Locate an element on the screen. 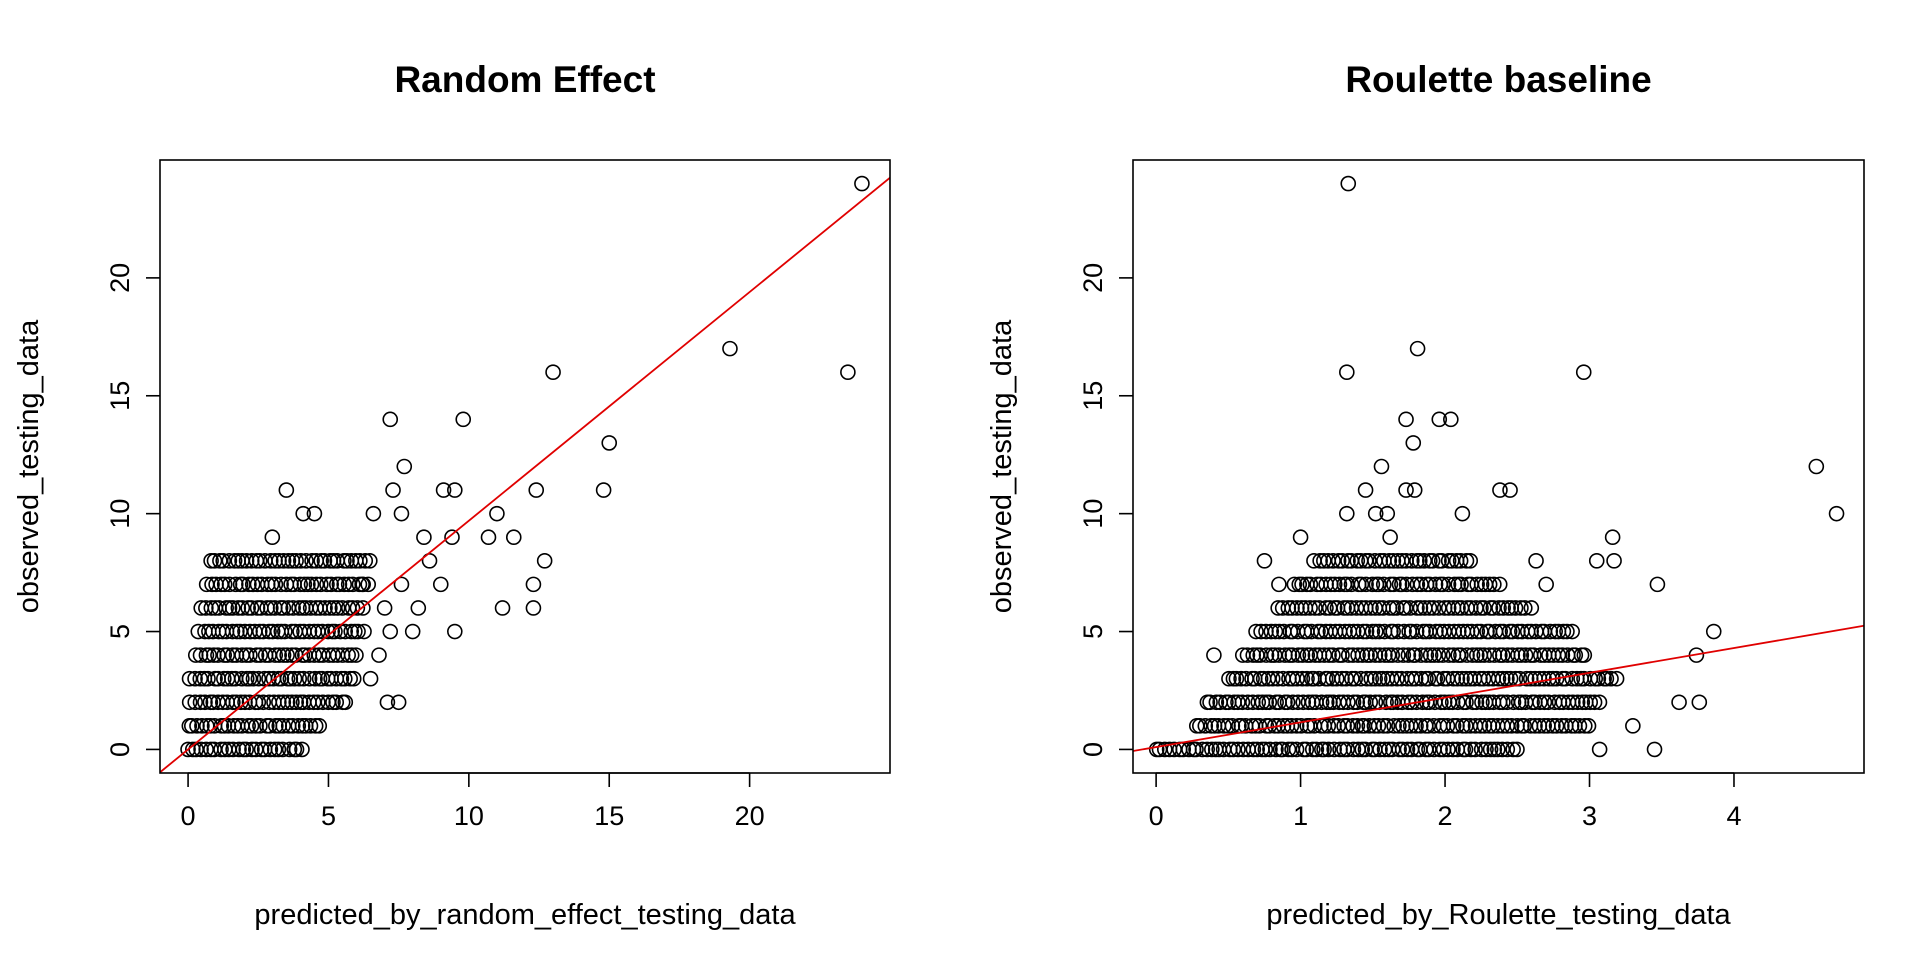 This screenshot has width=1920, height=960. x-tick-label: 5 is located at coordinates (328, 816).